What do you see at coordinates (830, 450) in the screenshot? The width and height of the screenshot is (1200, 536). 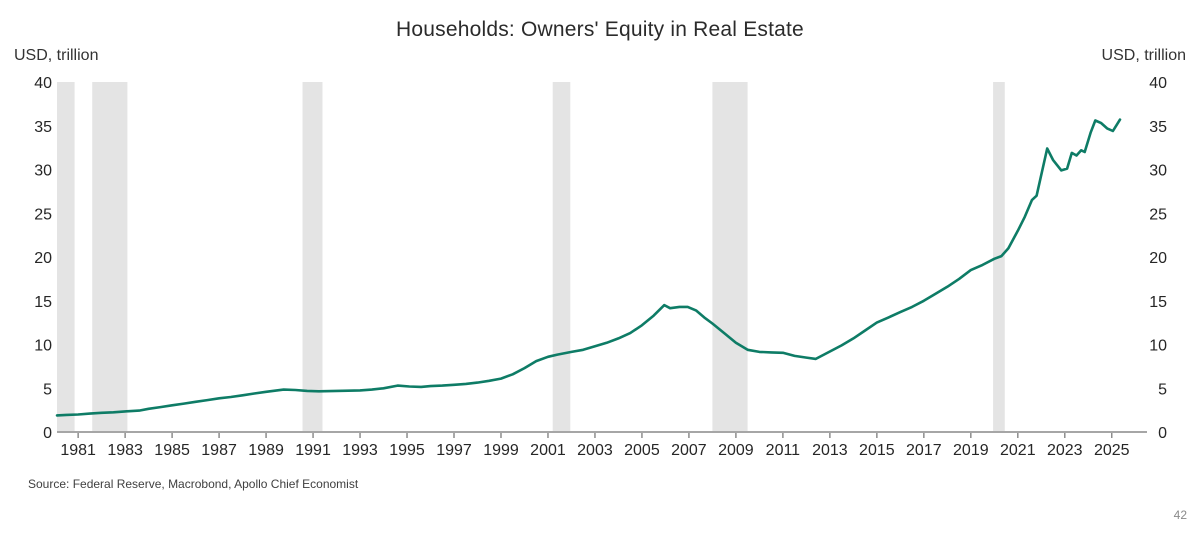 I see `x-tick-label: 2013` at bounding box center [830, 450].